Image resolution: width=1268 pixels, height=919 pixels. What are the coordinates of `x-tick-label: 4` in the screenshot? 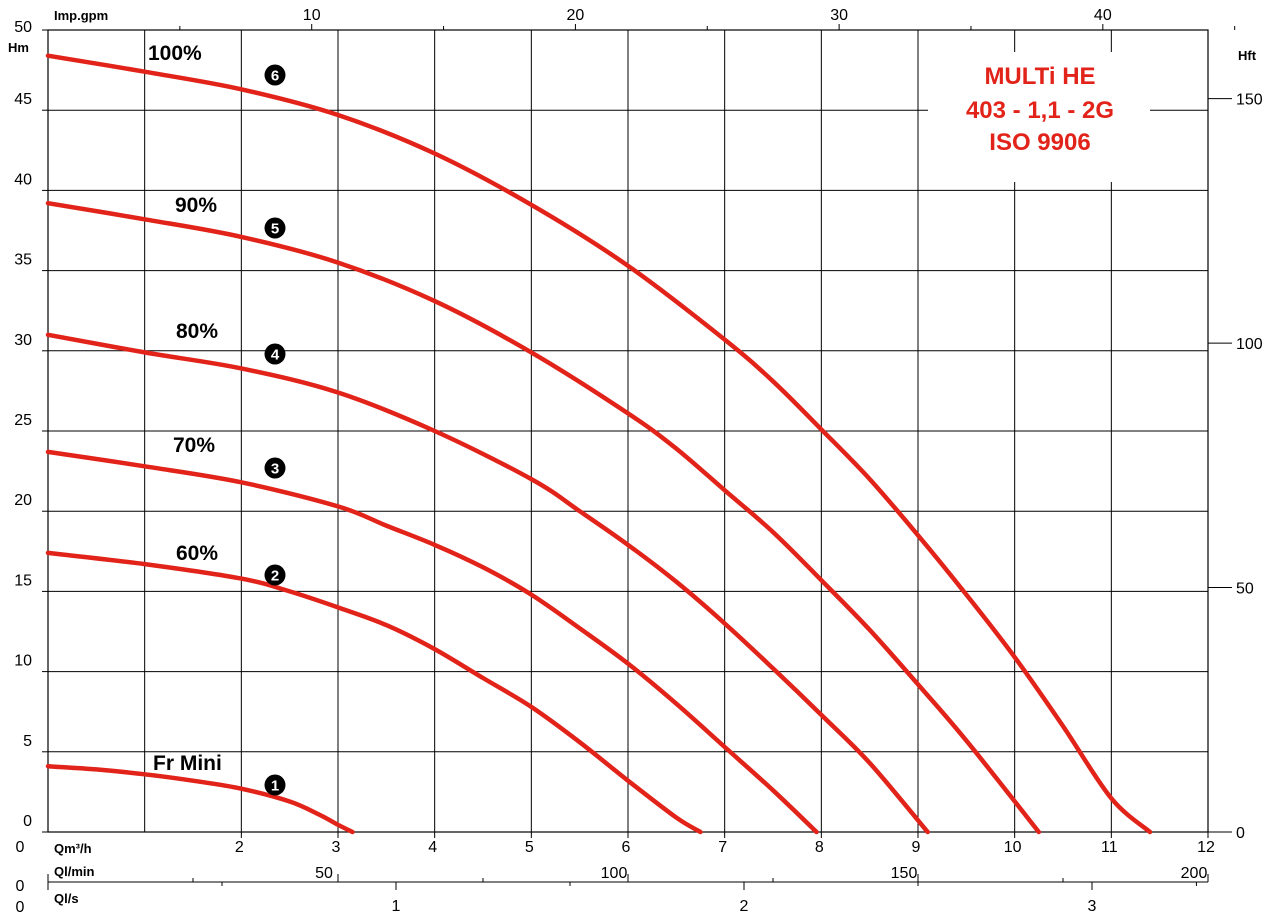 It's located at (432, 847).